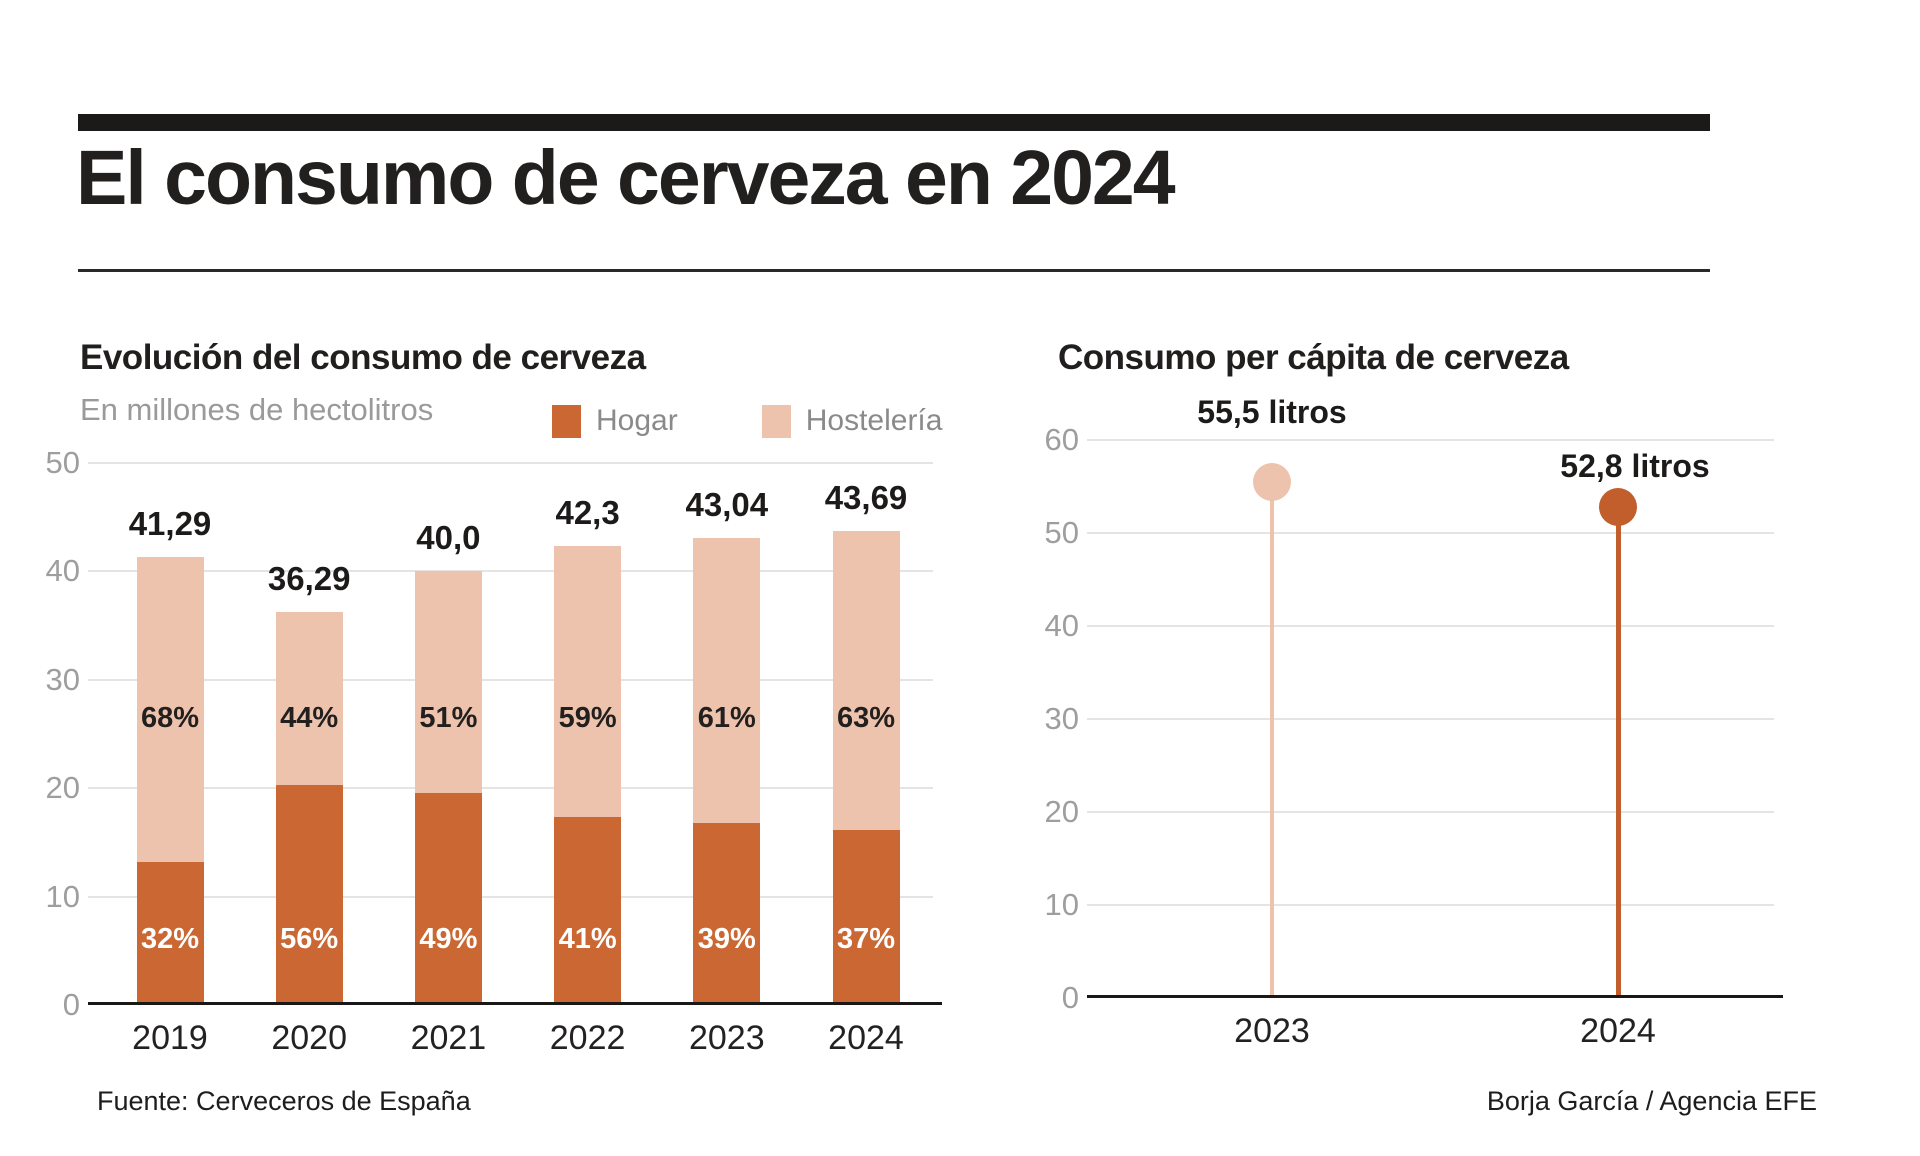 This screenshot has height=1156, width=1920. Describe the element at coordinates (309, 578) in the screenshot. I see `bar-total-label: 36,29` at that location.